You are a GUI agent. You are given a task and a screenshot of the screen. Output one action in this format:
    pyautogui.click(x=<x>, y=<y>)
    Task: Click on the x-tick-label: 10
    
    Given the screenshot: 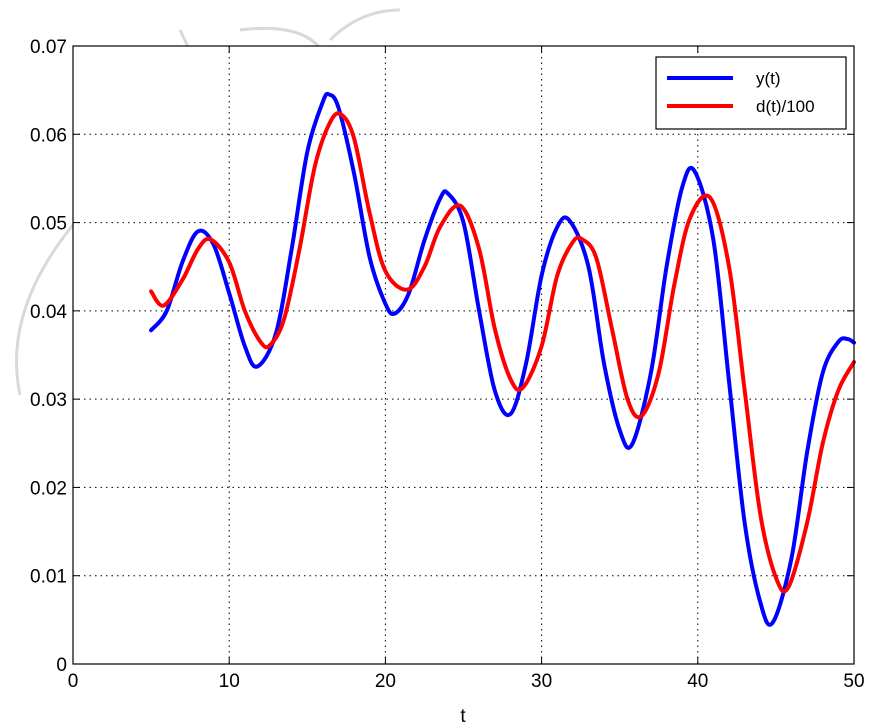 What is the action you would take?
    pyautogui.click(x=229, y=681)
    